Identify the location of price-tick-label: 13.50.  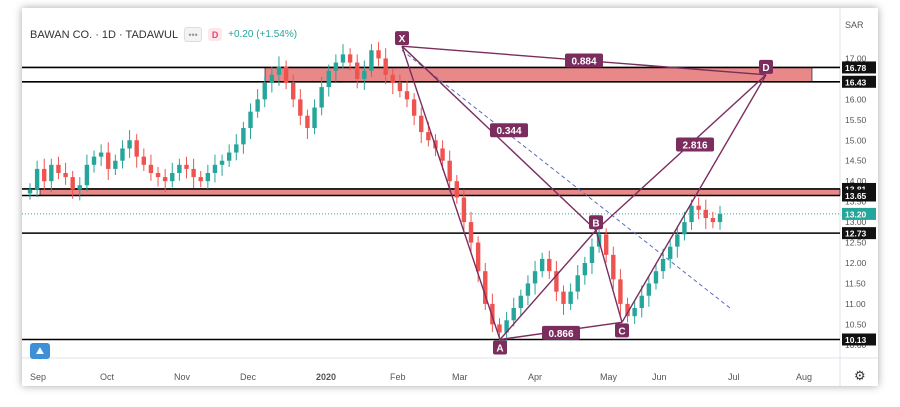
(856, 202).